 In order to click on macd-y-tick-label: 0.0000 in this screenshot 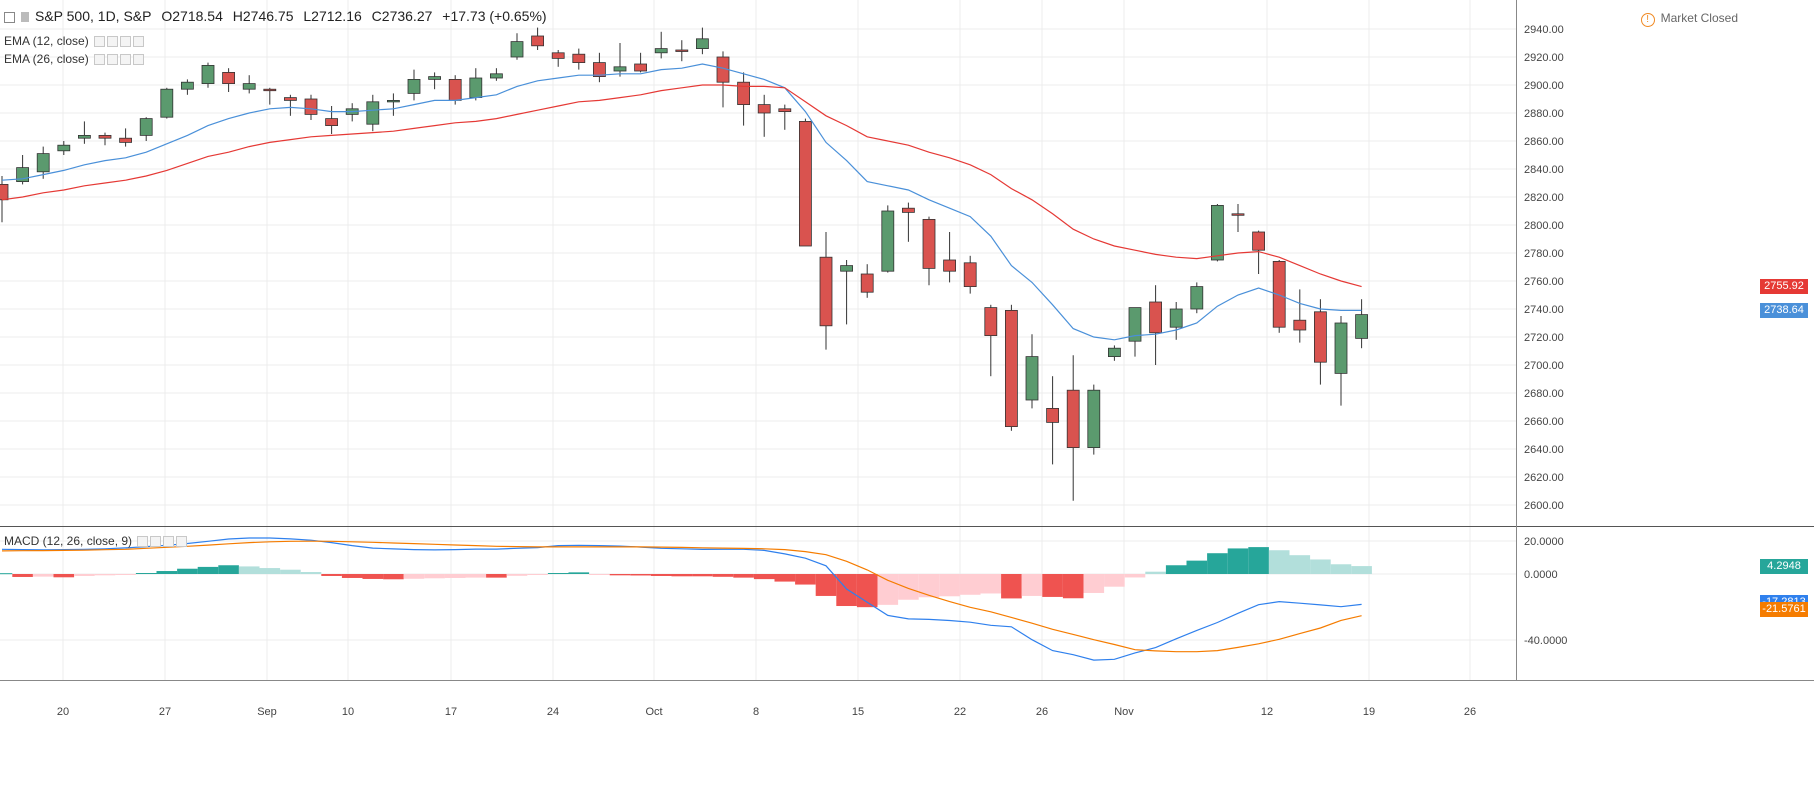, I will do `click(1541, 575)`.